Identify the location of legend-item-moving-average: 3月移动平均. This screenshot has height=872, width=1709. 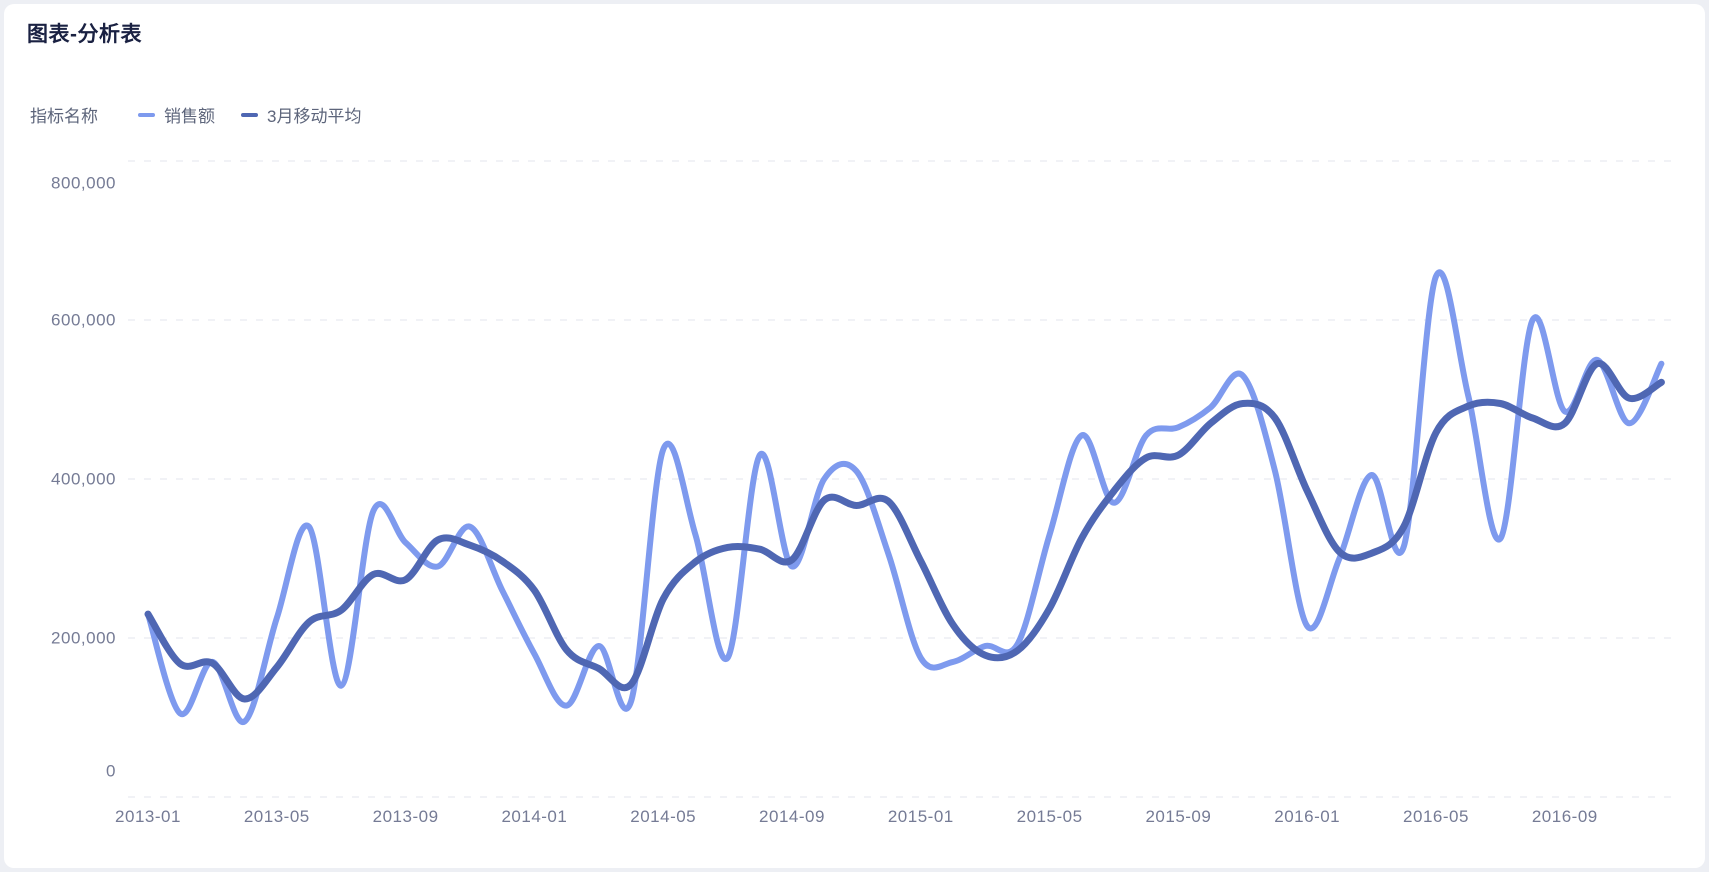
(301, 114).